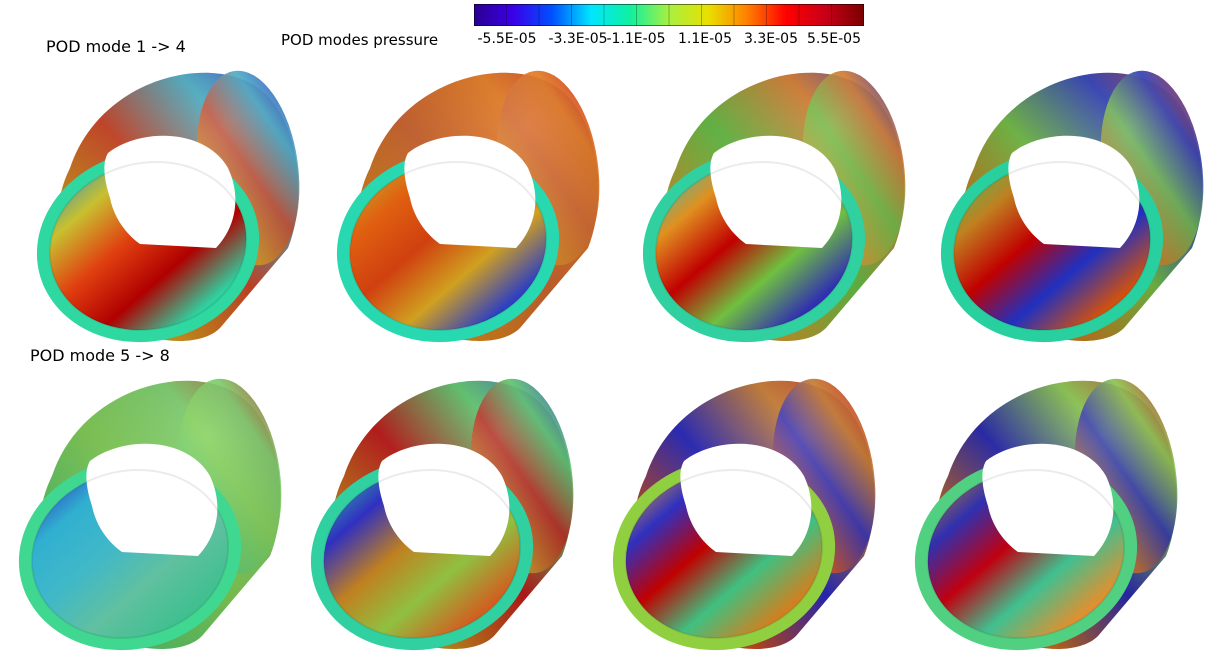 The image size is (1225, 651). What do you see at coordinates (771, 39) in the screenshot?
I see `colorbar-tick-label: 3.3E-05` at bounding box center [771, 39].